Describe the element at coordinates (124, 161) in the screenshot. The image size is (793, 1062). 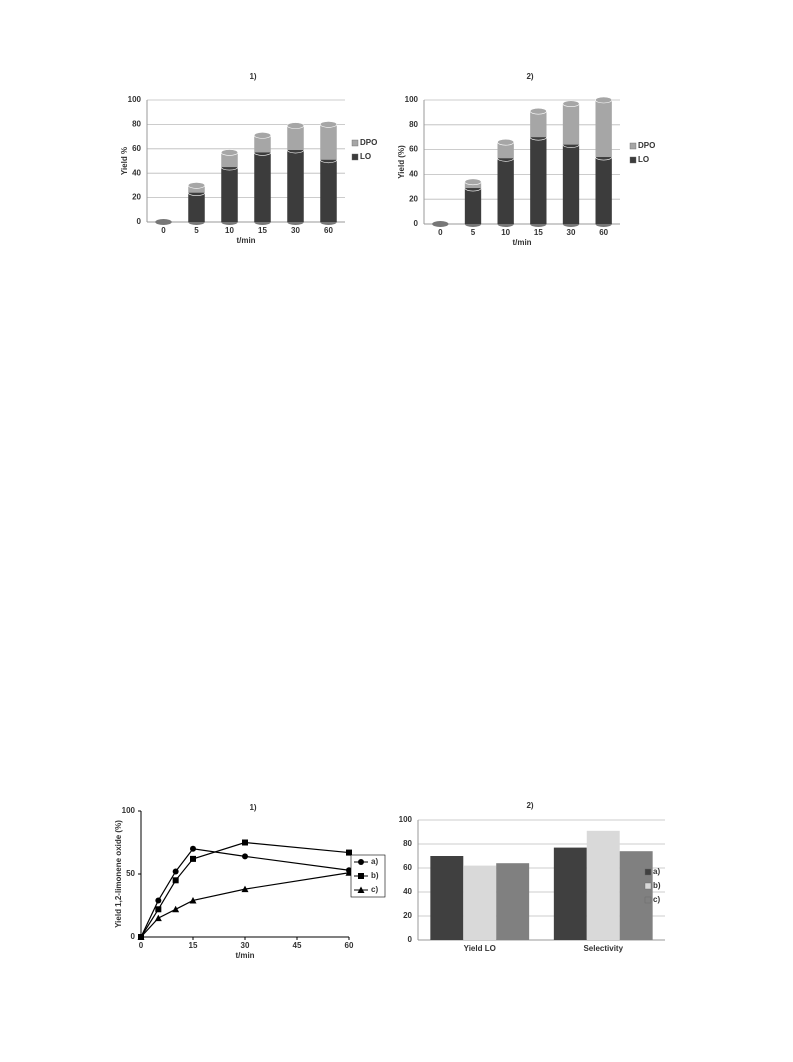
I see `y-axis-label: Yield %` at that location.